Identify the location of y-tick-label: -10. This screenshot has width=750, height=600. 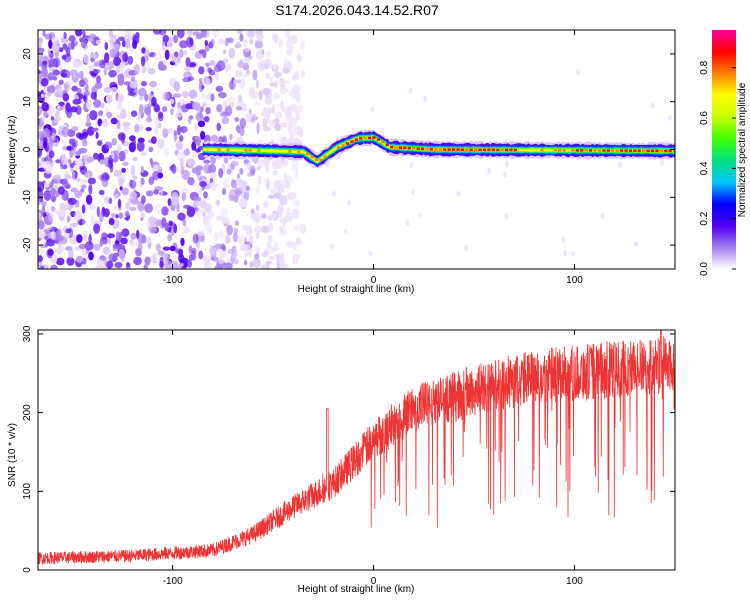
(27, 197).